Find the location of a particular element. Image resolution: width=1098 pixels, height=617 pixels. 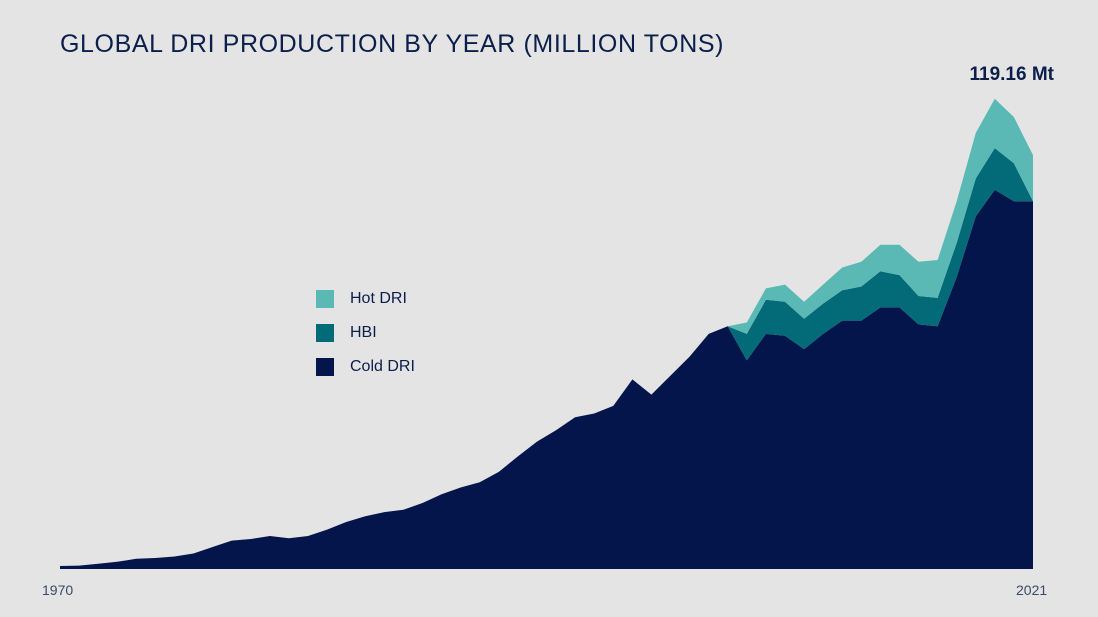

legend-label-cold-dri: Cold DRI is located at coordinates (382, 366).